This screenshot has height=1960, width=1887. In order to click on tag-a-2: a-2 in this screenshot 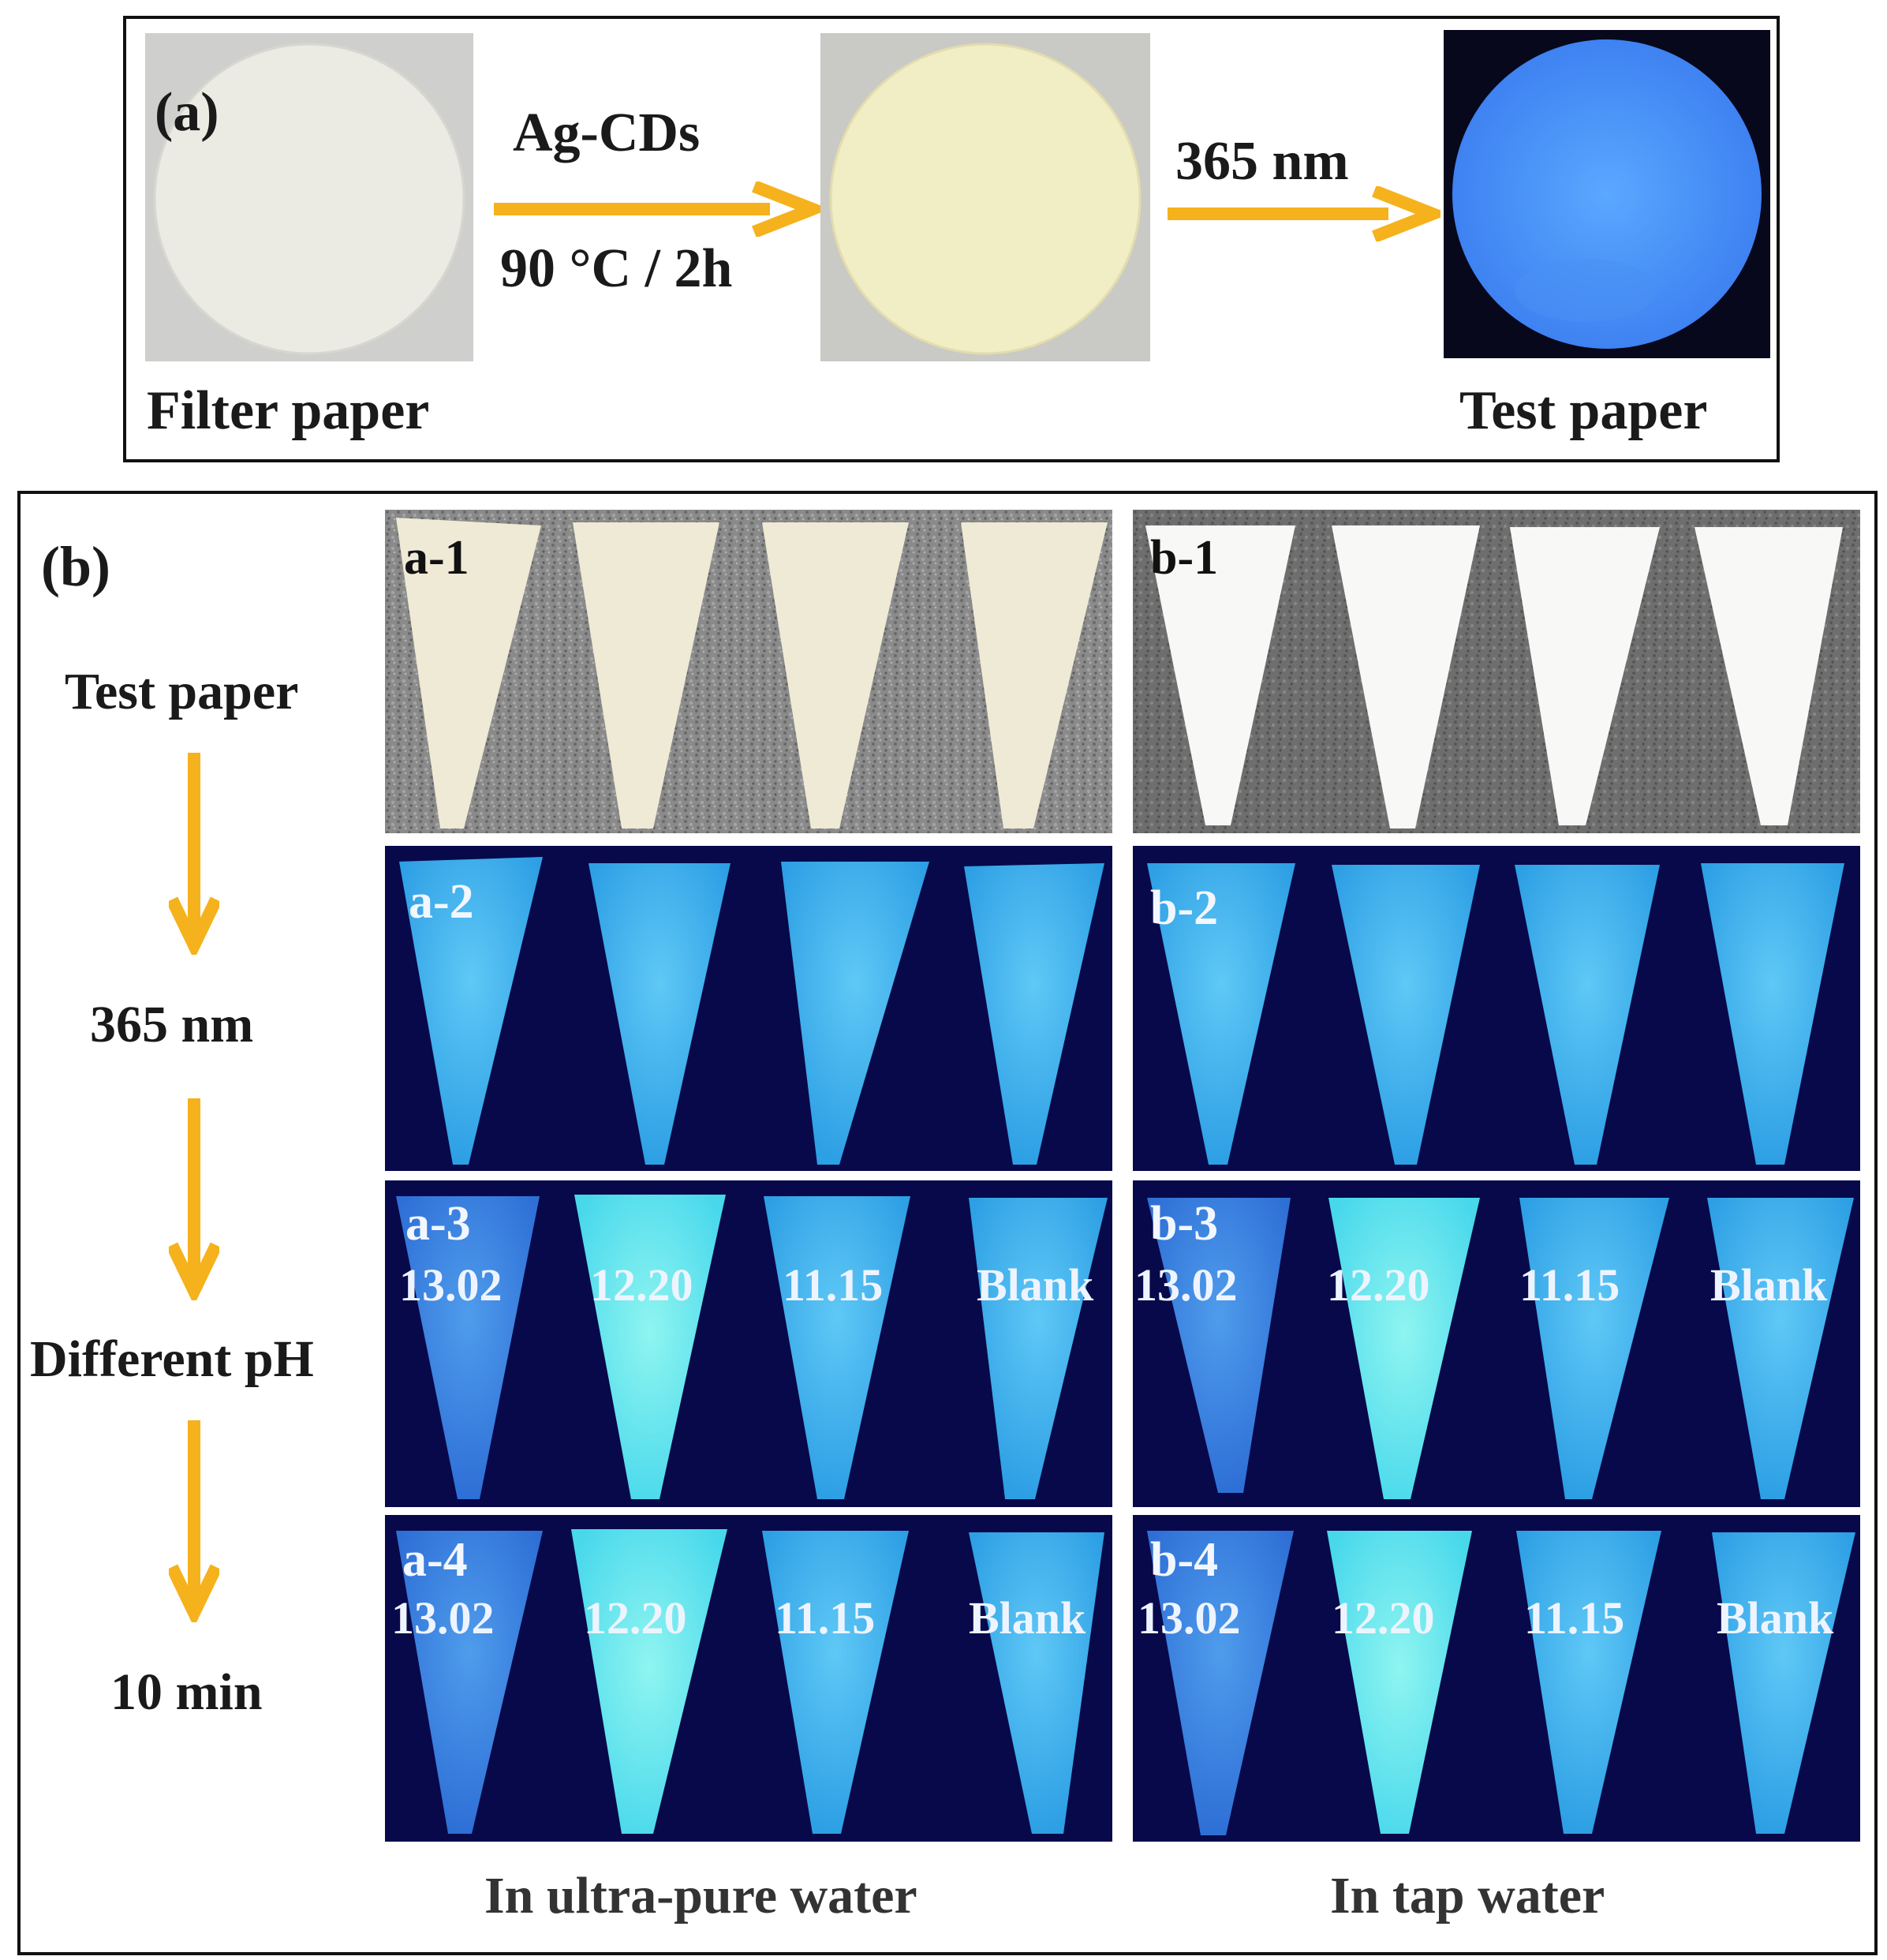, I will do `click(442, 902)`.